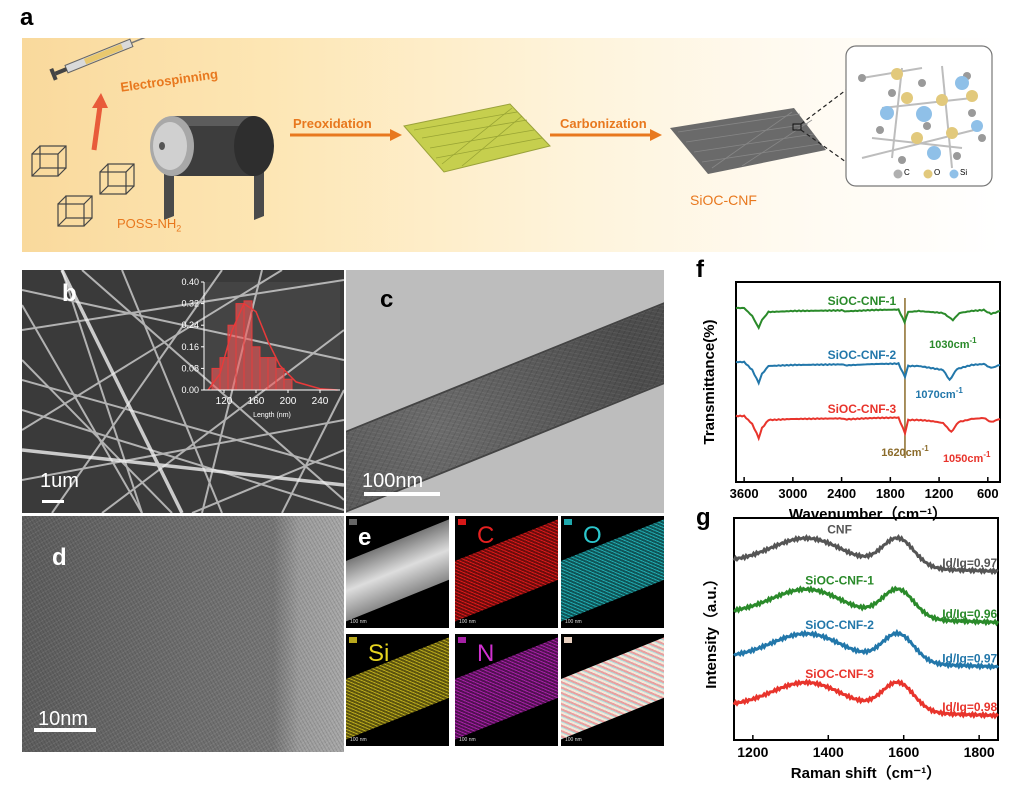 The image size is (1026, 787). I want to click on ftir-series-label: SiOC-CNF-2, so click(862, 355).